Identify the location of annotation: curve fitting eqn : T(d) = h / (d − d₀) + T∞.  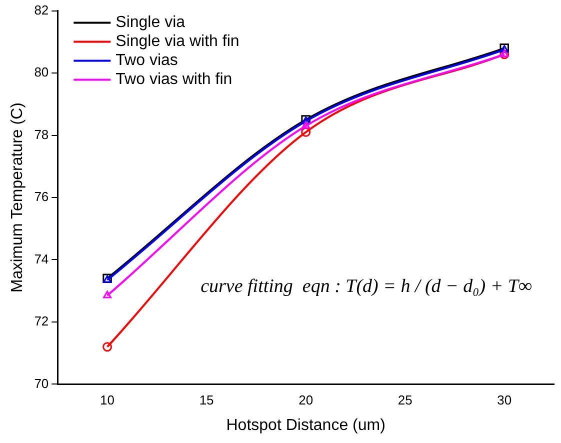
(366, 287).